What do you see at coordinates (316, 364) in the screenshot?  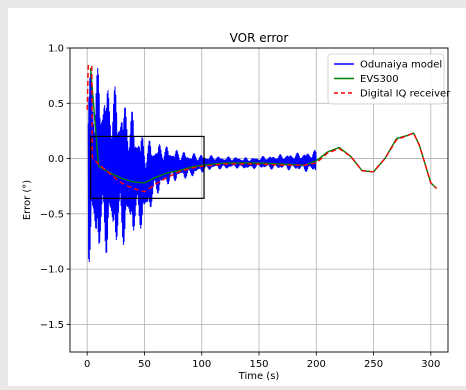 I see `x-tick-label: 200` at bounding box center [316, 364].